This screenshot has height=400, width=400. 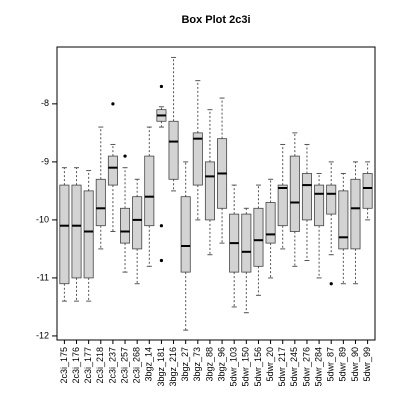 What do you see at coordinates (246, 367) in the screenshot?
I see `x-tick-label: 5dwr_150` at bounding box center [246, 367].